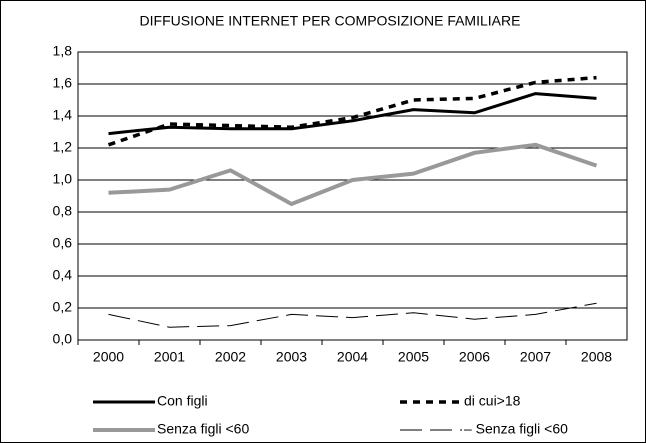 Image resolution: width=646 pixels, height=443 pixels. Describe the element at coordinates (63, 147) in the screenshot. I see `y-tick-label: 1,2` at that location.